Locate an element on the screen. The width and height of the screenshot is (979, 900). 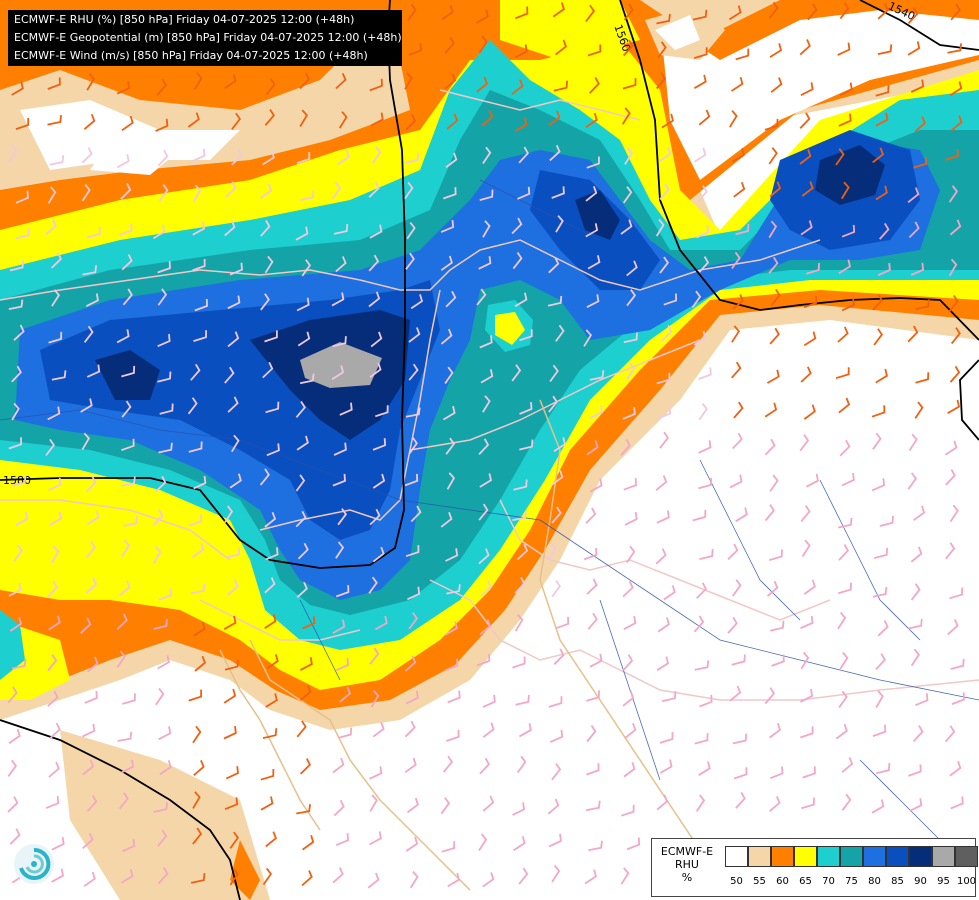
legend-title: ECMWF-E RHU % is located at coordinates (687, 864).